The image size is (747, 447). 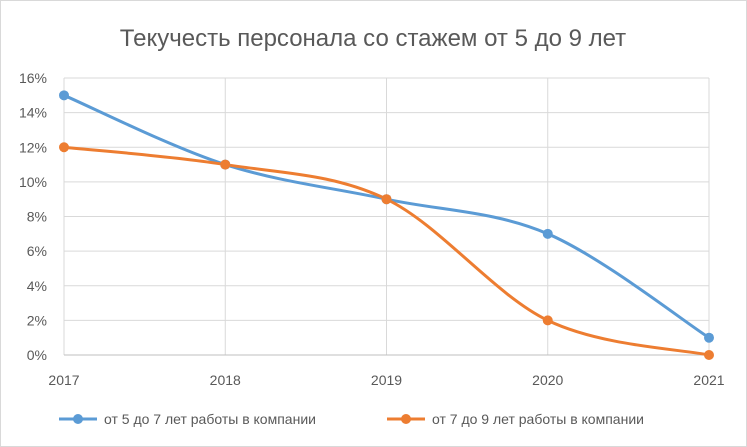 What do you see at coordinates (708, 380) in the screenshot?
I see `x-tick-label: 2021` at bounding box center [708, 380].